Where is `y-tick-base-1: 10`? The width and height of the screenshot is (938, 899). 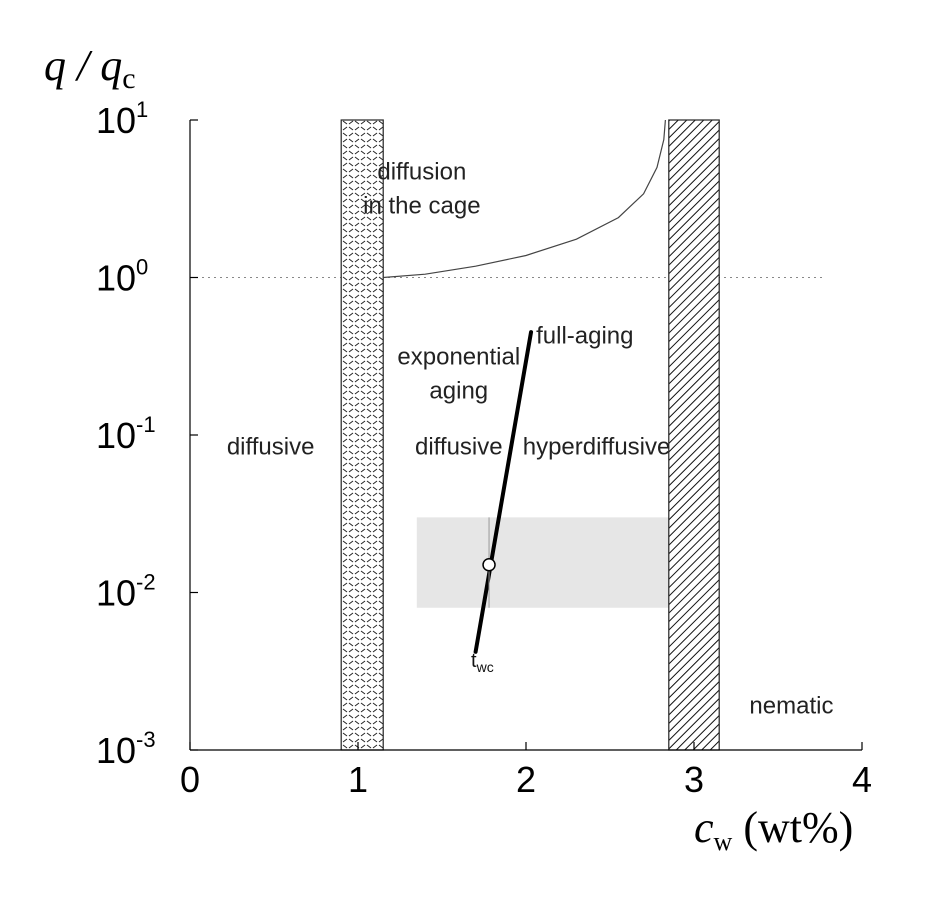 y-tick-base-1: 10 is located at coordinates (116, 593).